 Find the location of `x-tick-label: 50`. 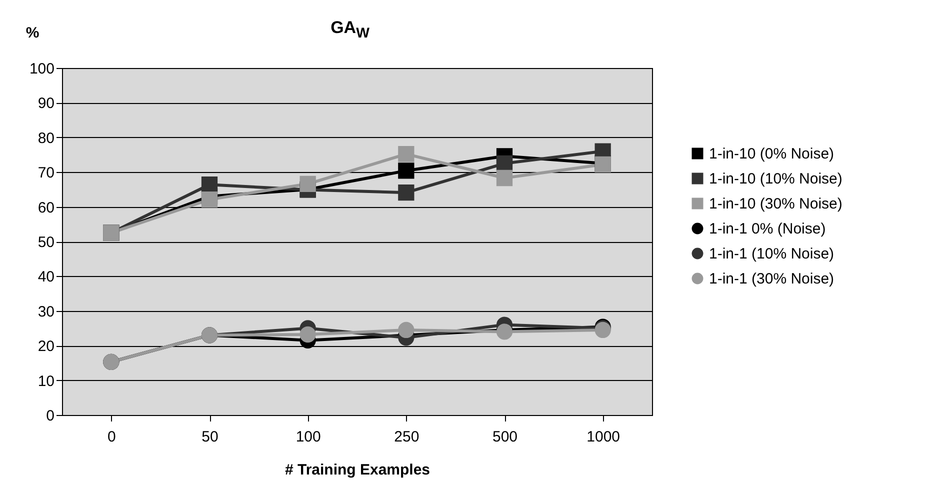

x-tick-label: 50 is located at coordinates (210, 437).